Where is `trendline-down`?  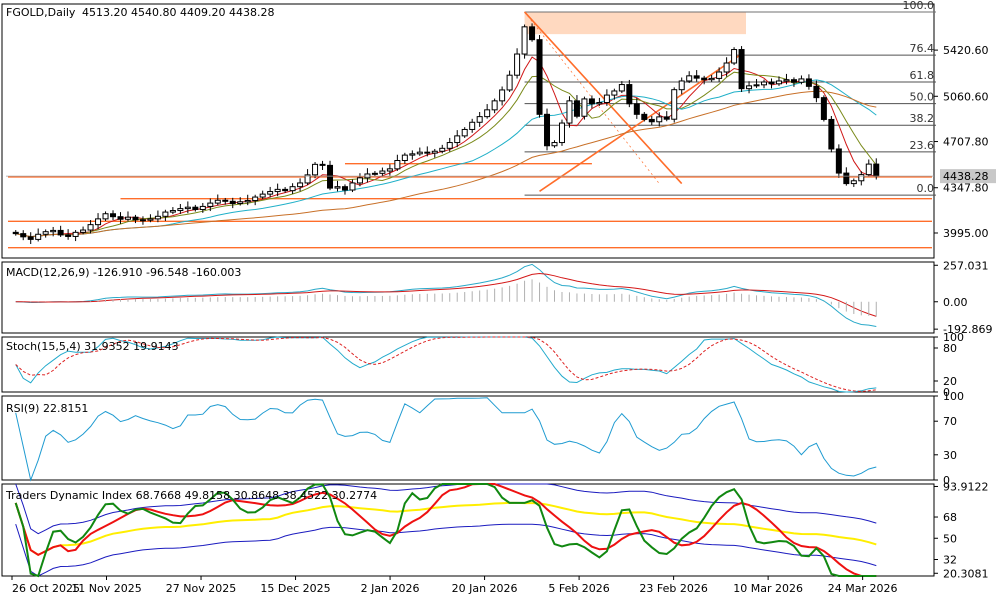 trendline-down is located at coordinates (603, 98).